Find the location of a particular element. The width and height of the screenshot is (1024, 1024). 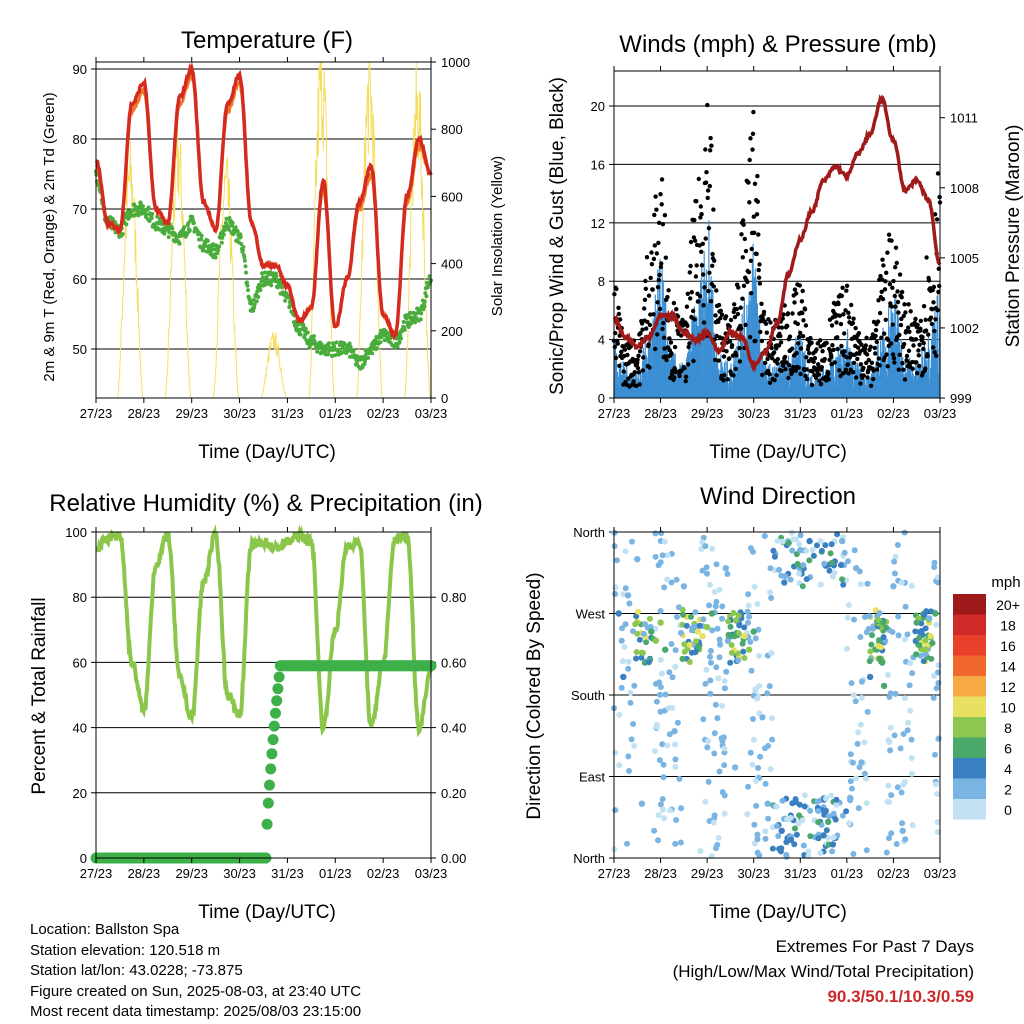

temperature-xtick-label: 02/23 is located at coordinates (383, 413).